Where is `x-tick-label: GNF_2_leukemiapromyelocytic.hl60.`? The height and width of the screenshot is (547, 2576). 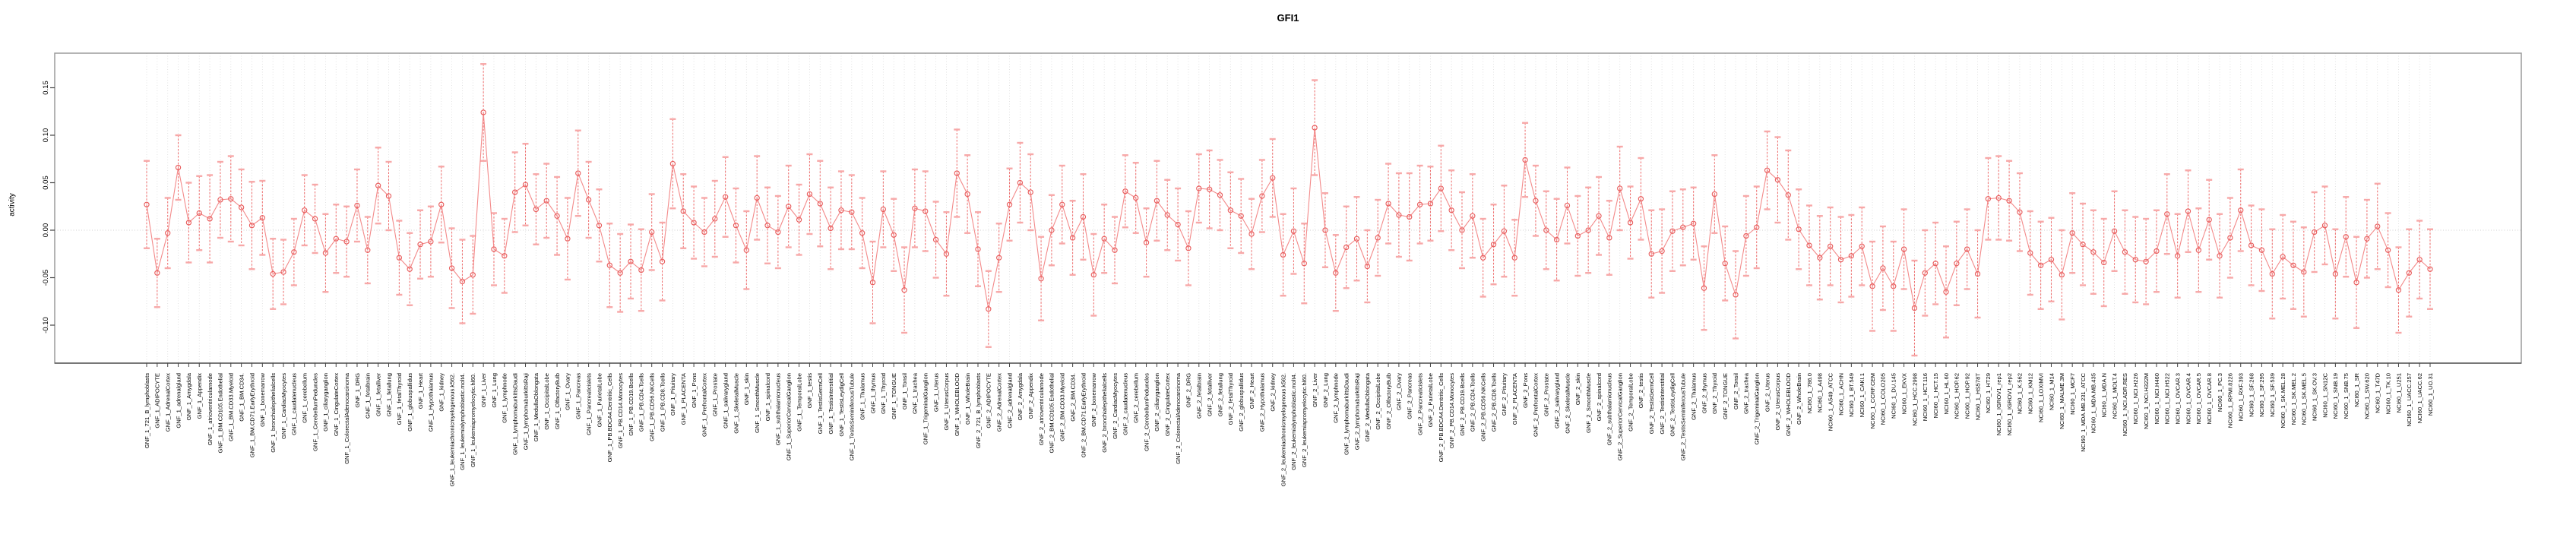 x-tick-label: GNF_2_leukemiapromyelocytic.hl60. is located at coordinates (1304, 420).